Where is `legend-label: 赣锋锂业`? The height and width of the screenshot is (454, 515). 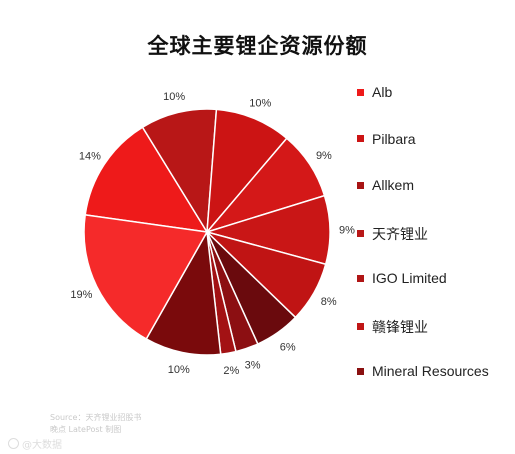
legend-label: 赣锋锂业 is located at coordinates (400, 326).